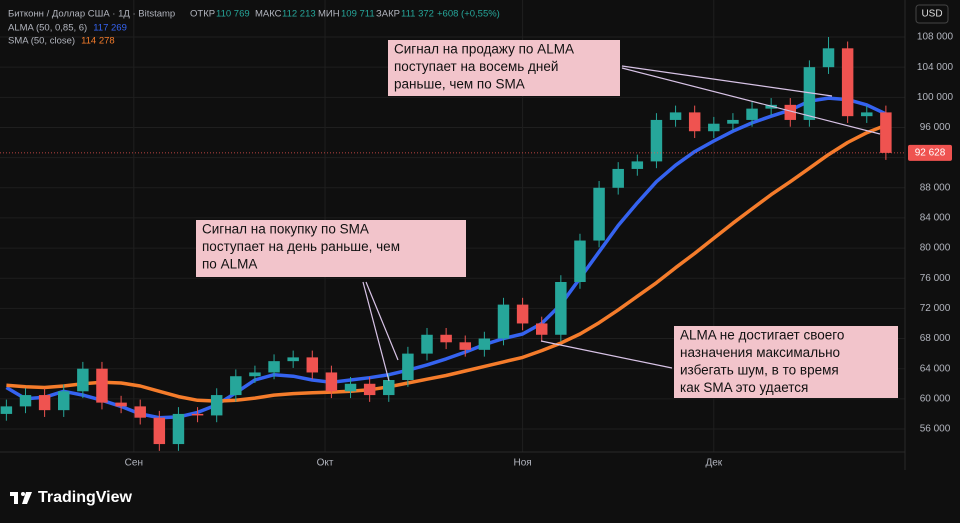 Image resolution: width=960 pixels, height=523 pixels. What do you see at coordinates (301, 246) in the screenshot?
I see `annotation-text: поступает на день раньше, чем` at bounding box center [301, 246].